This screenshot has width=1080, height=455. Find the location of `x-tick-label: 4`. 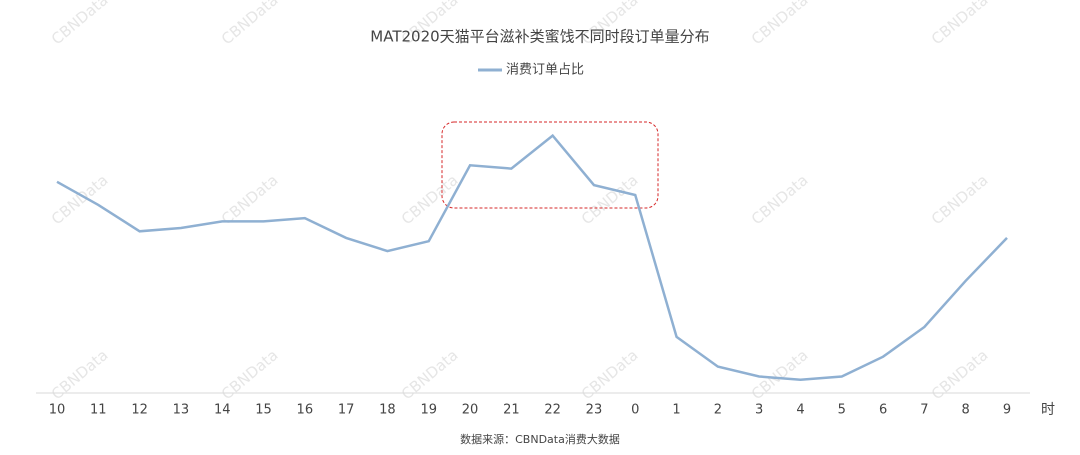

x-tick-label: 4 is located at coordinates (800, 410).